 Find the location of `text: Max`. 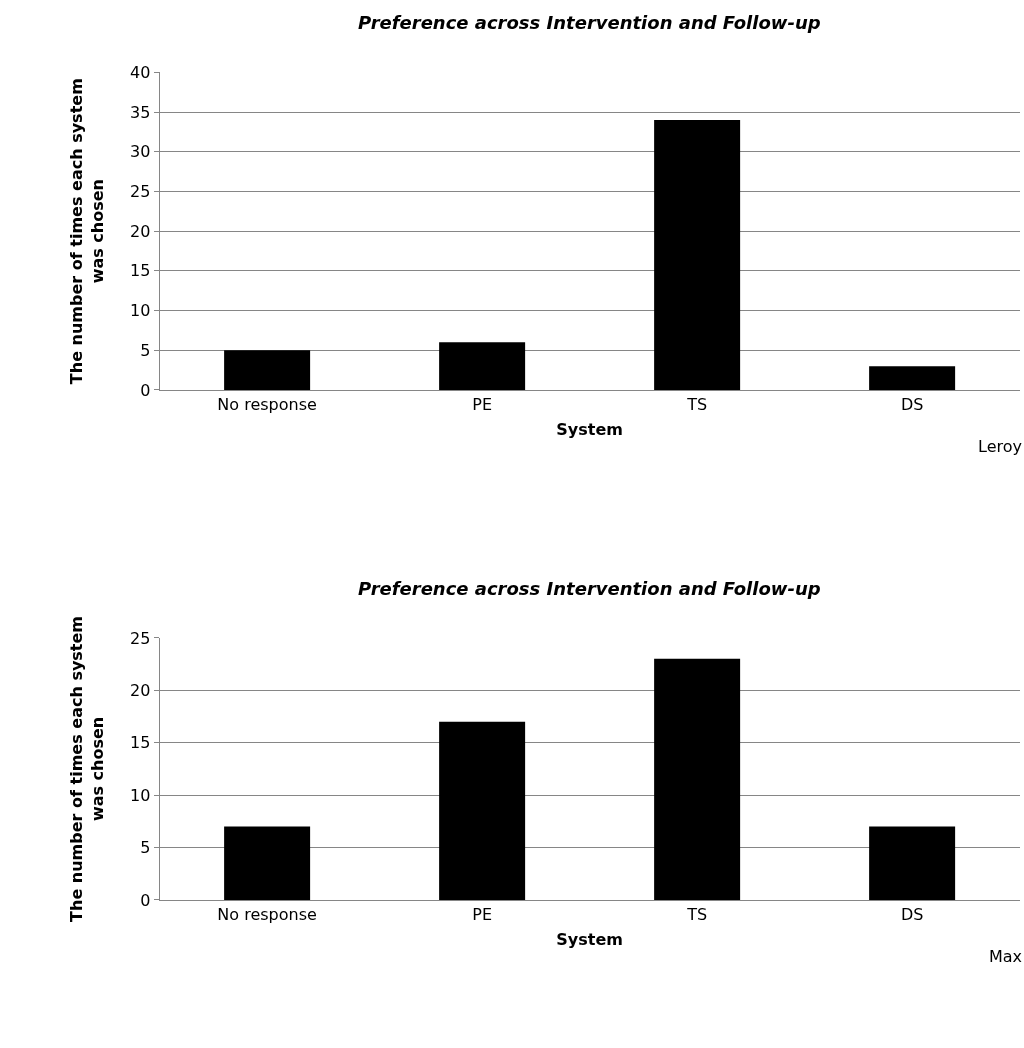

text: Max is located at coordinates (1006, 956).